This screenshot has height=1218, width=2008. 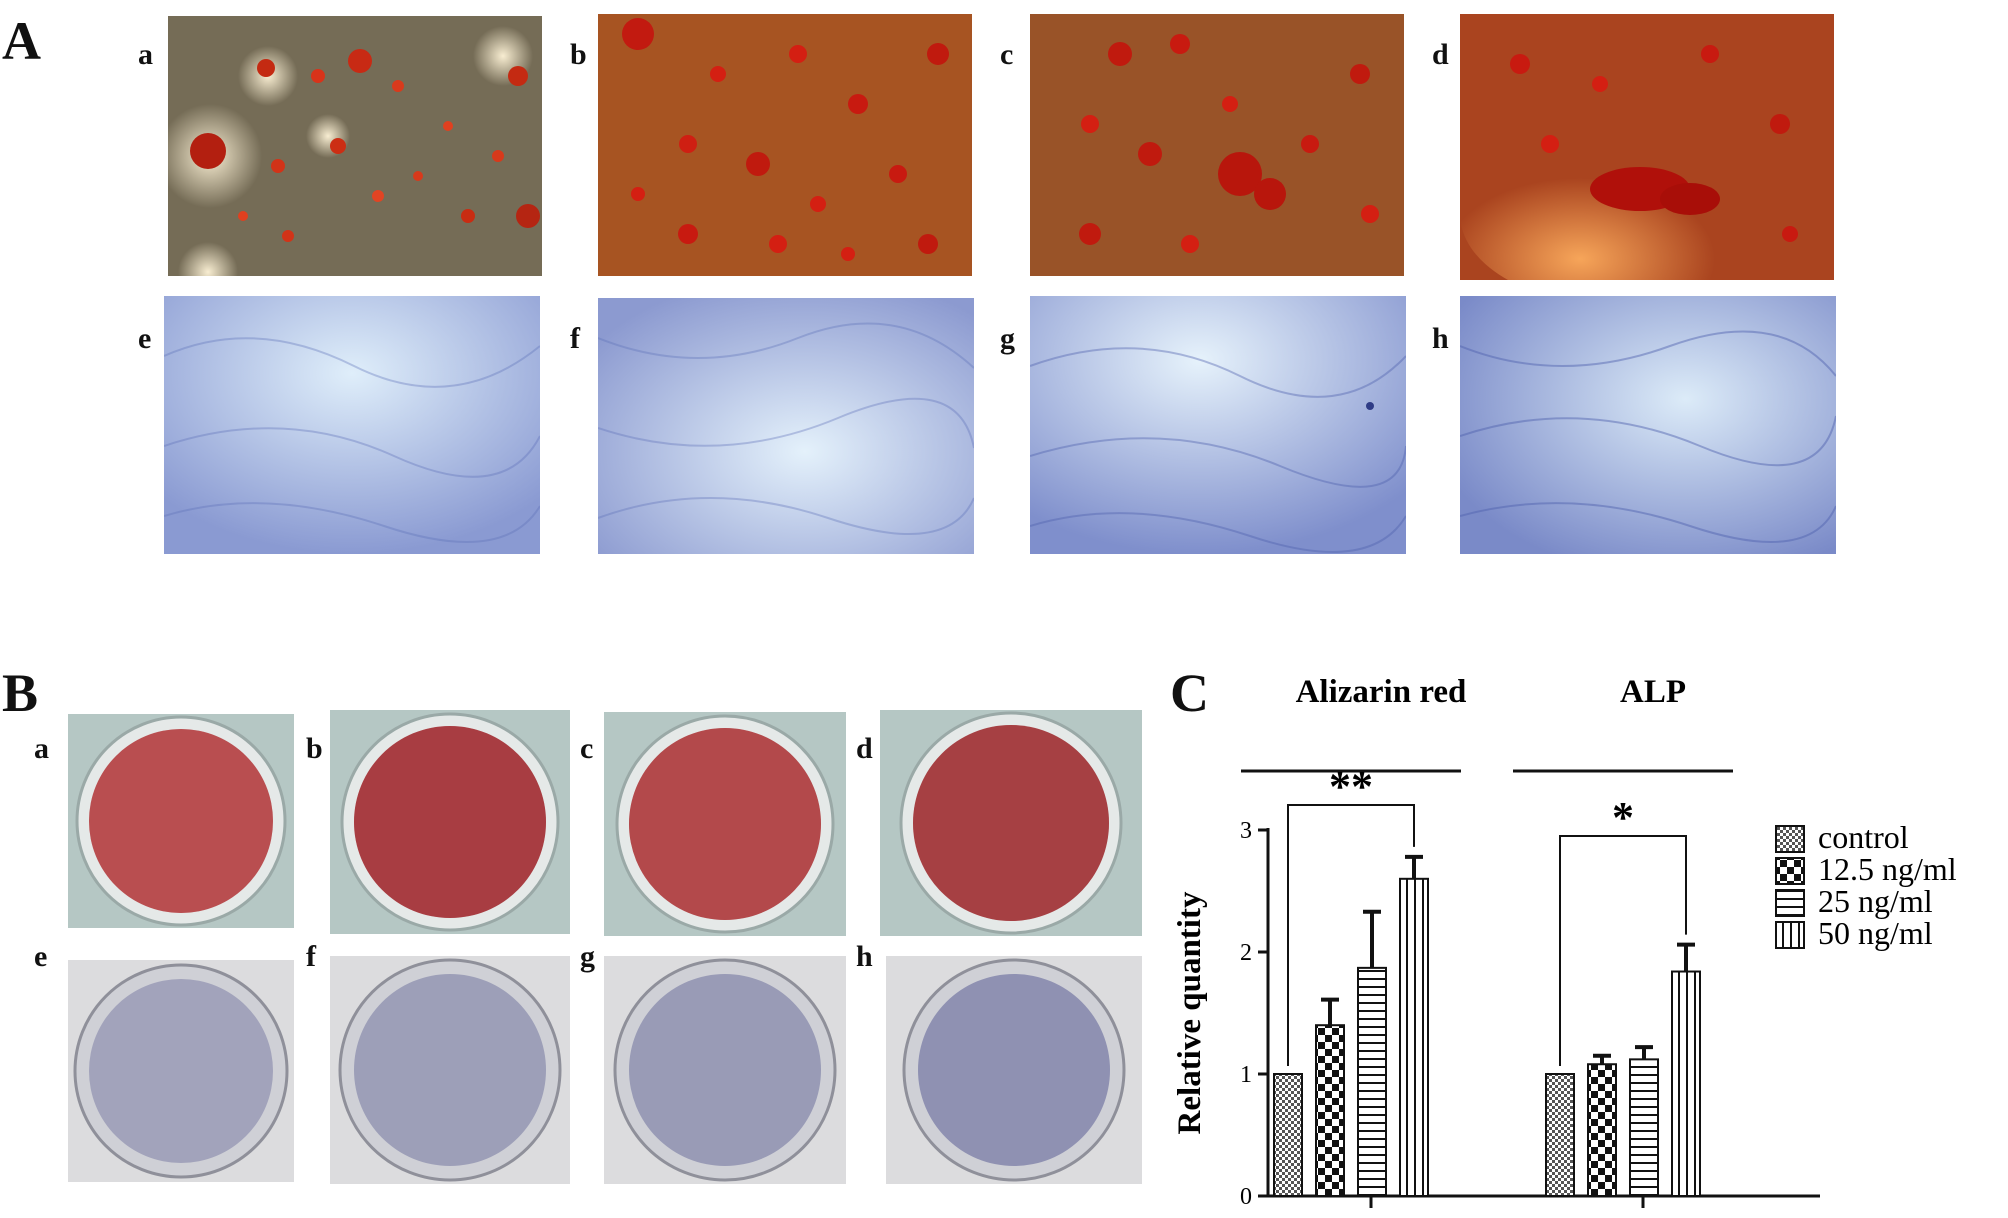 I want to click on y-tick-label: 1, so click(x=1246, y=1075).